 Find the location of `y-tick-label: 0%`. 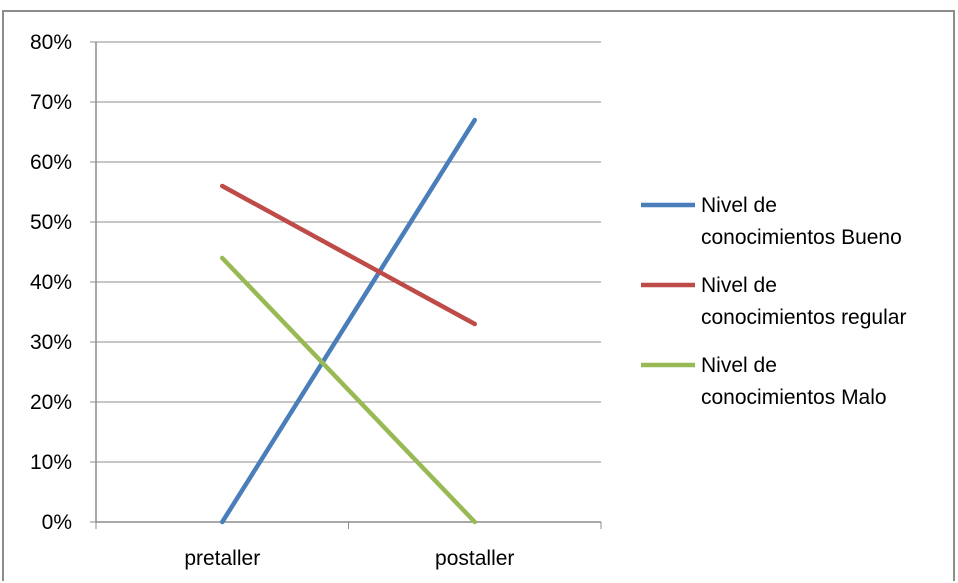

y-tick-label: 0% is located at coordinates (57, 522).